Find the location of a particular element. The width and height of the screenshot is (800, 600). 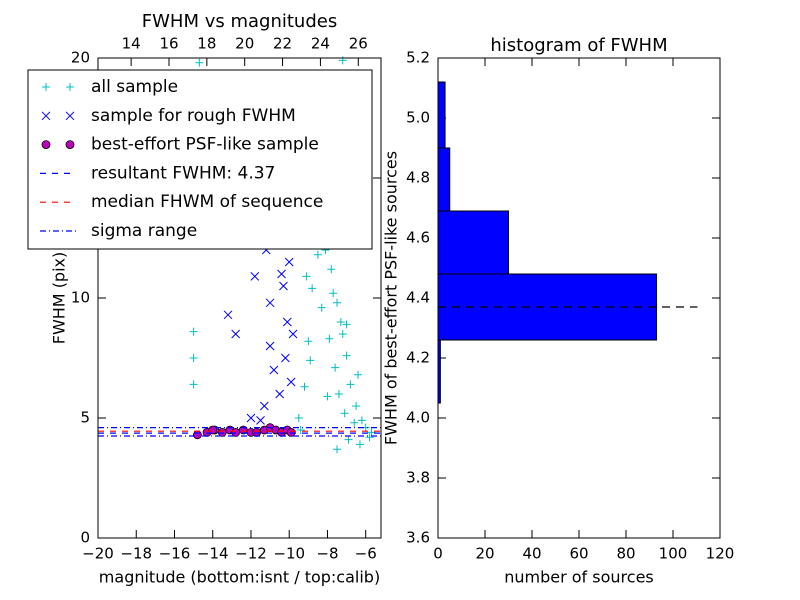

y-tick-label: 10 is located at coordinates (80, 298).